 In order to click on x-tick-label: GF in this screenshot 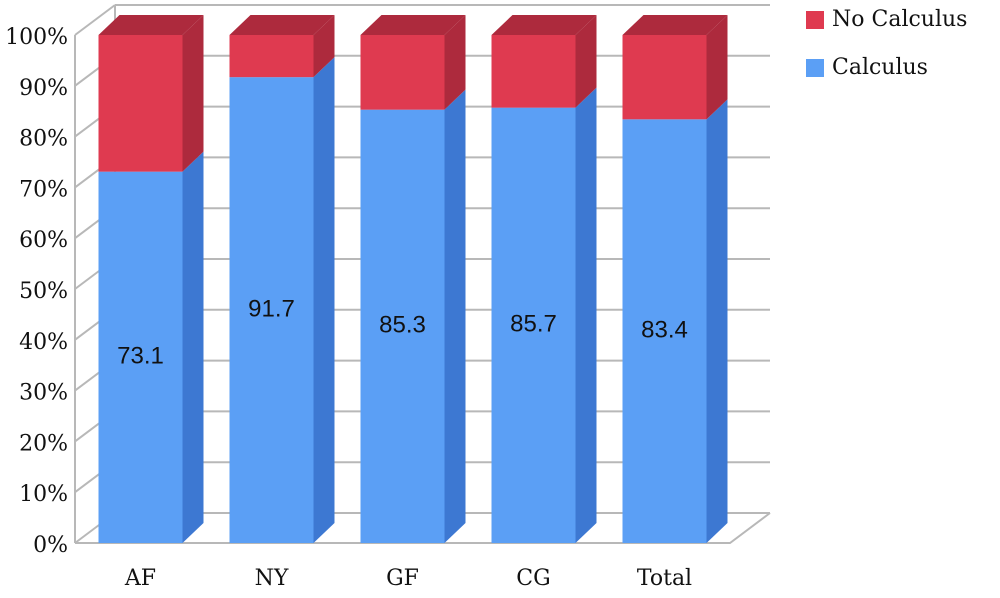, I will do `click(402, 578)`.